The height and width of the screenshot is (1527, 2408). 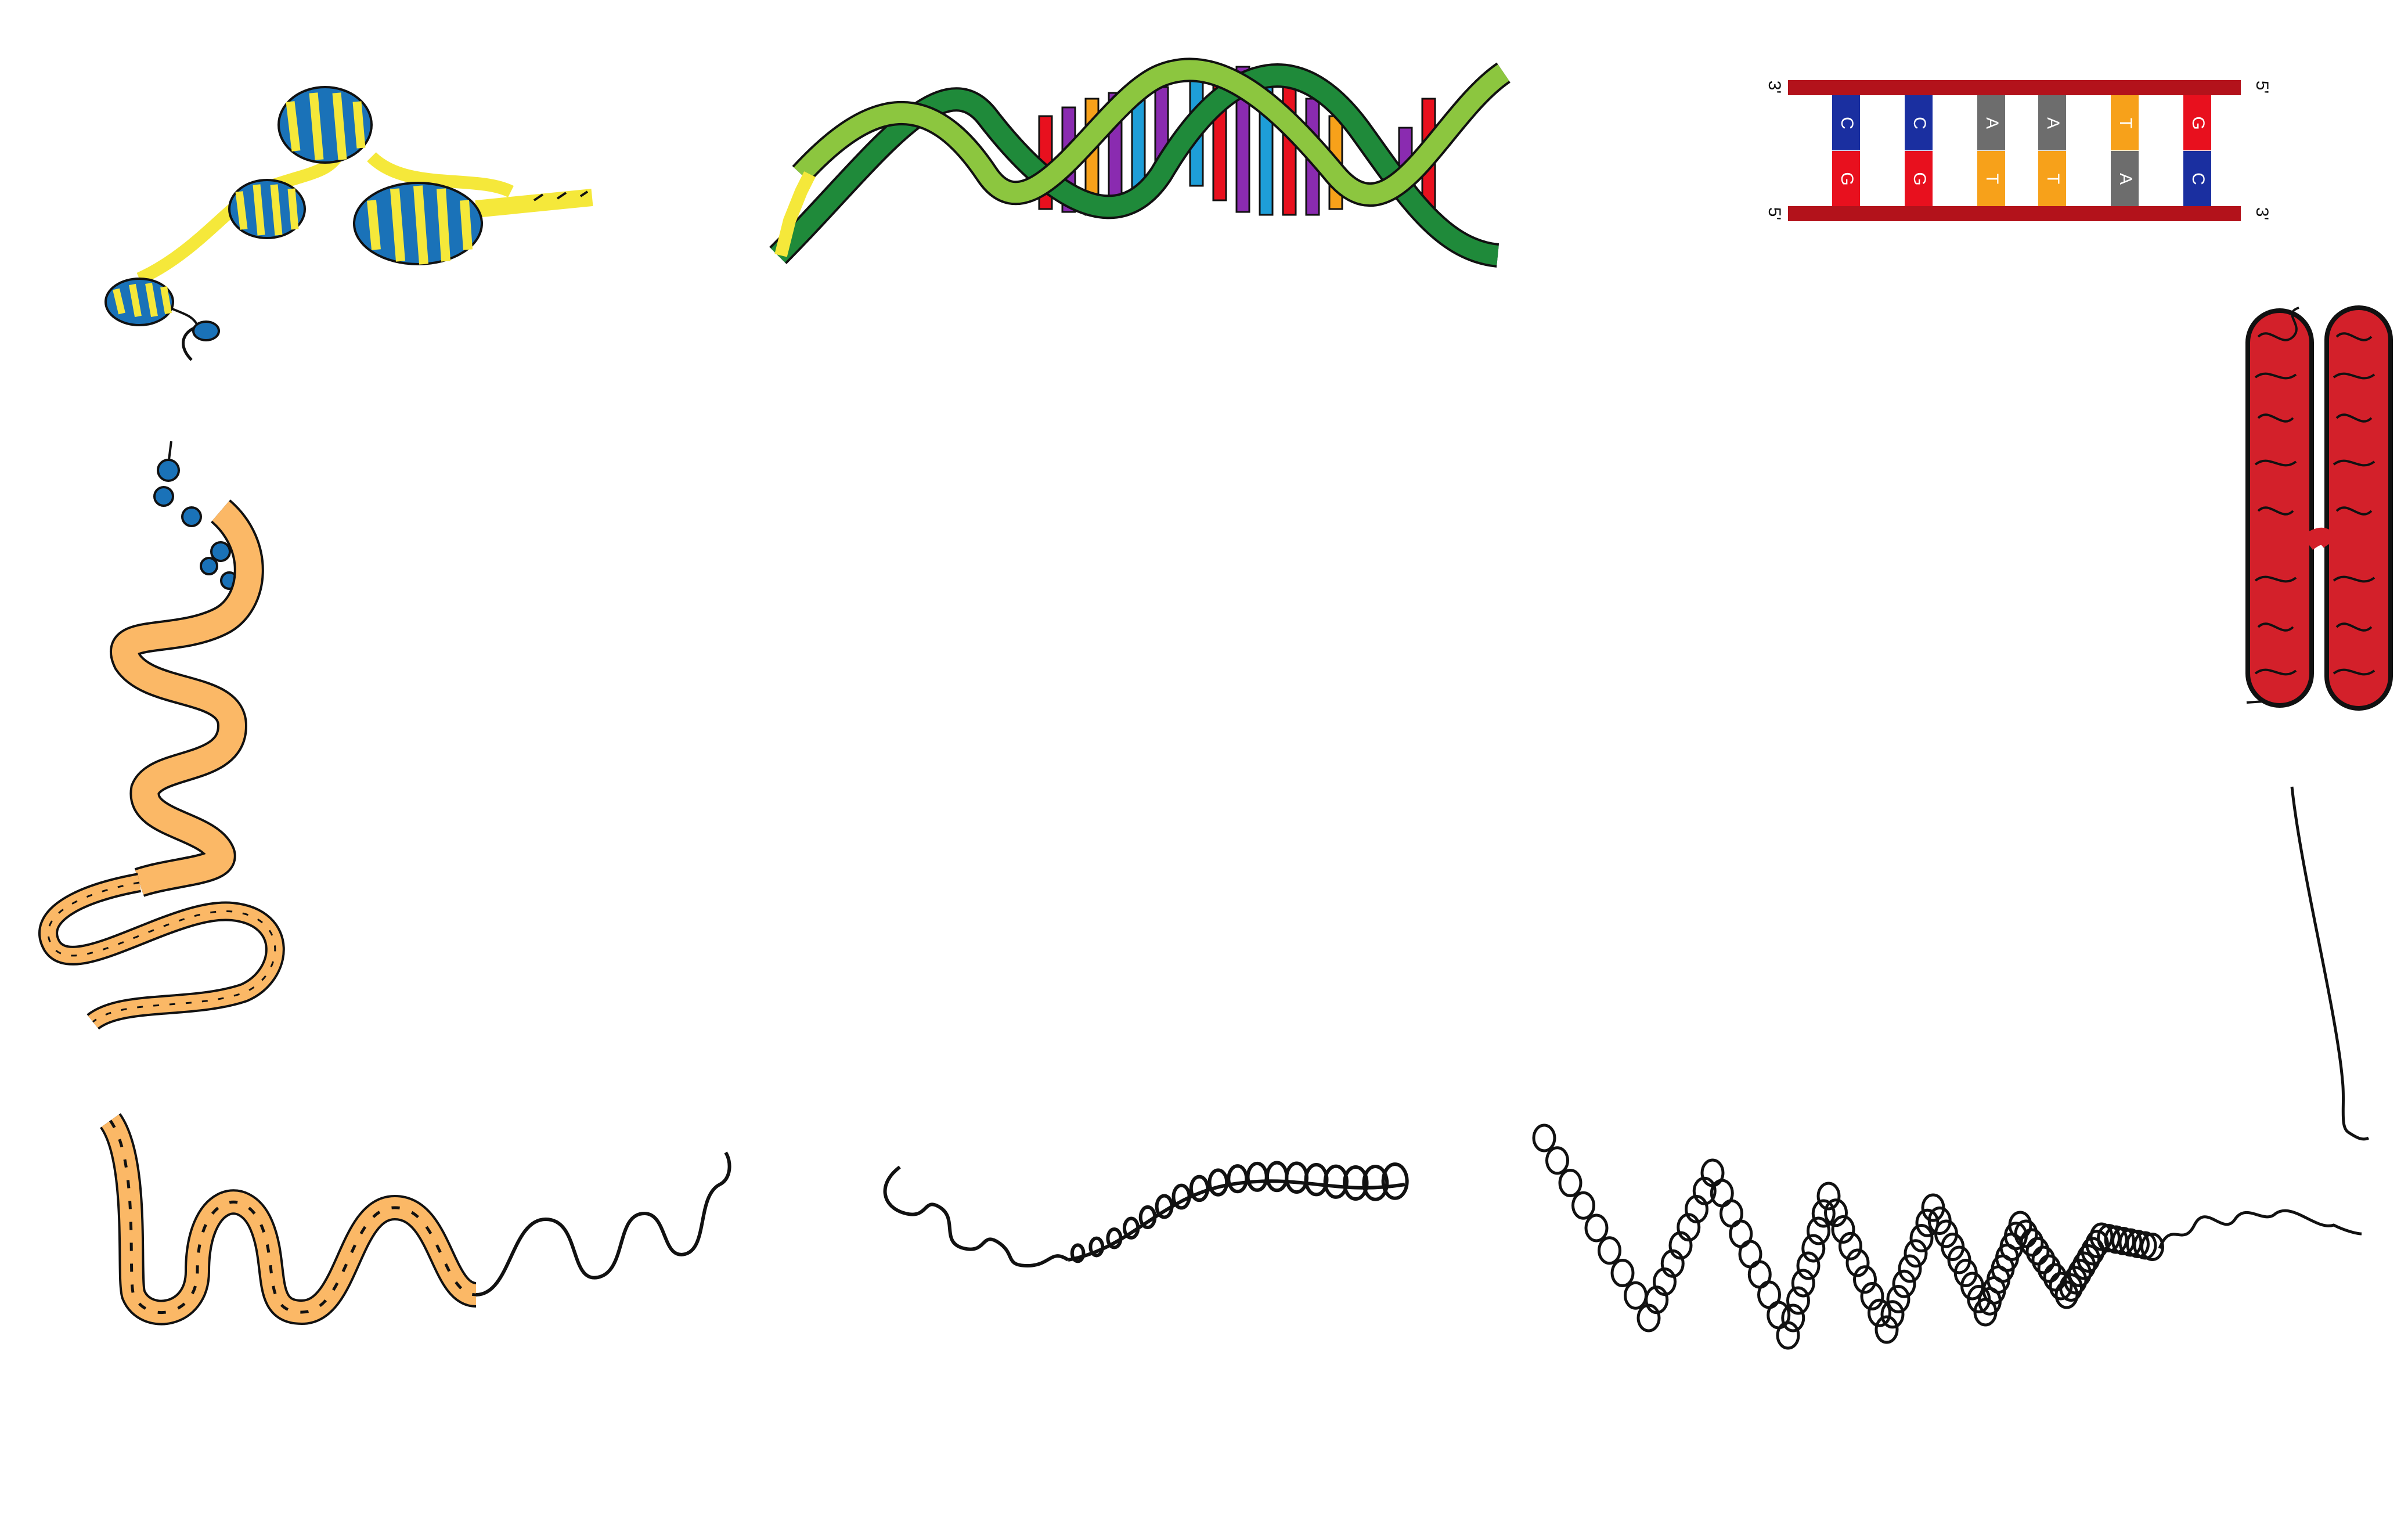 What do you see at coordinates (2262, 87) in the screenshot?
I see `end-top-right: 5'` at bounding box center [2262, 87].